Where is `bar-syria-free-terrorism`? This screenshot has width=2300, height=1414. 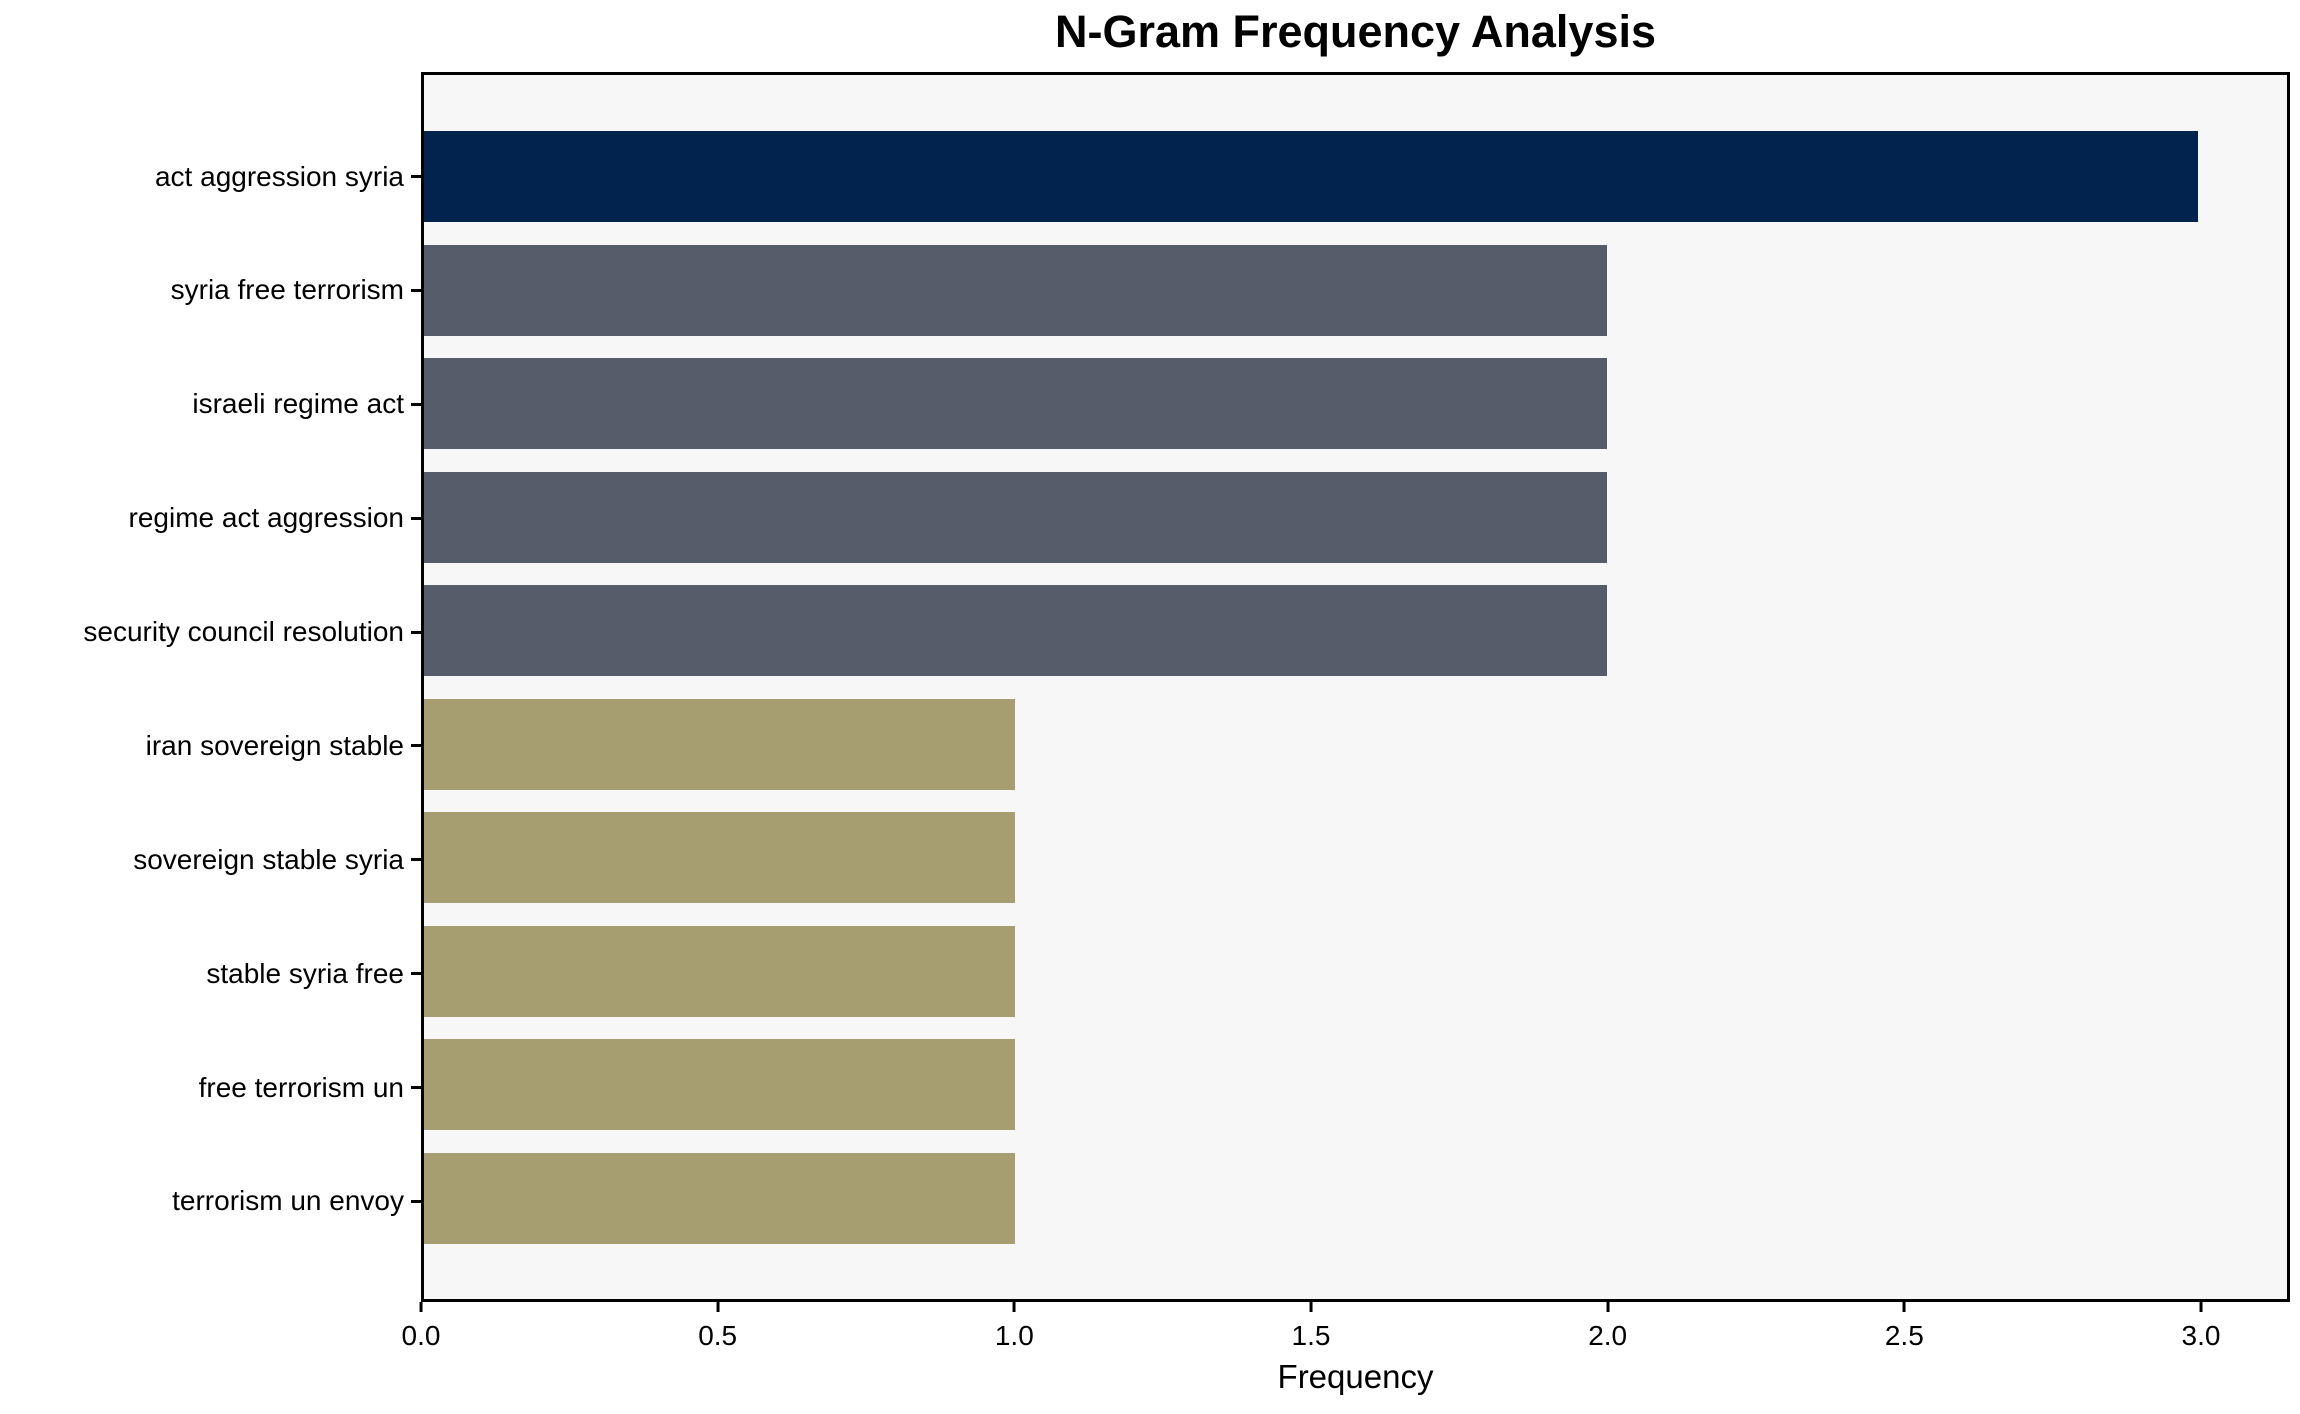
bar-syria-free-terrorism is located at coordinates (1015, 290).